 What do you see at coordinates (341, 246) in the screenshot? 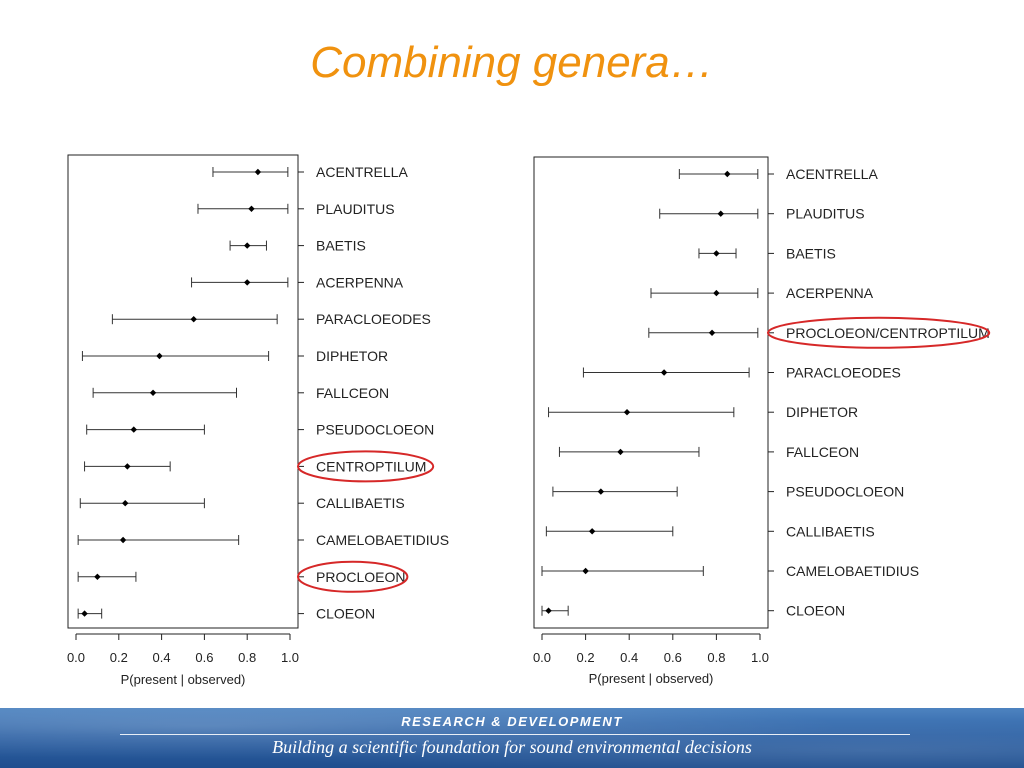
I see `left-y-tick-label: BAETIS` at bounding box center [341, 246].